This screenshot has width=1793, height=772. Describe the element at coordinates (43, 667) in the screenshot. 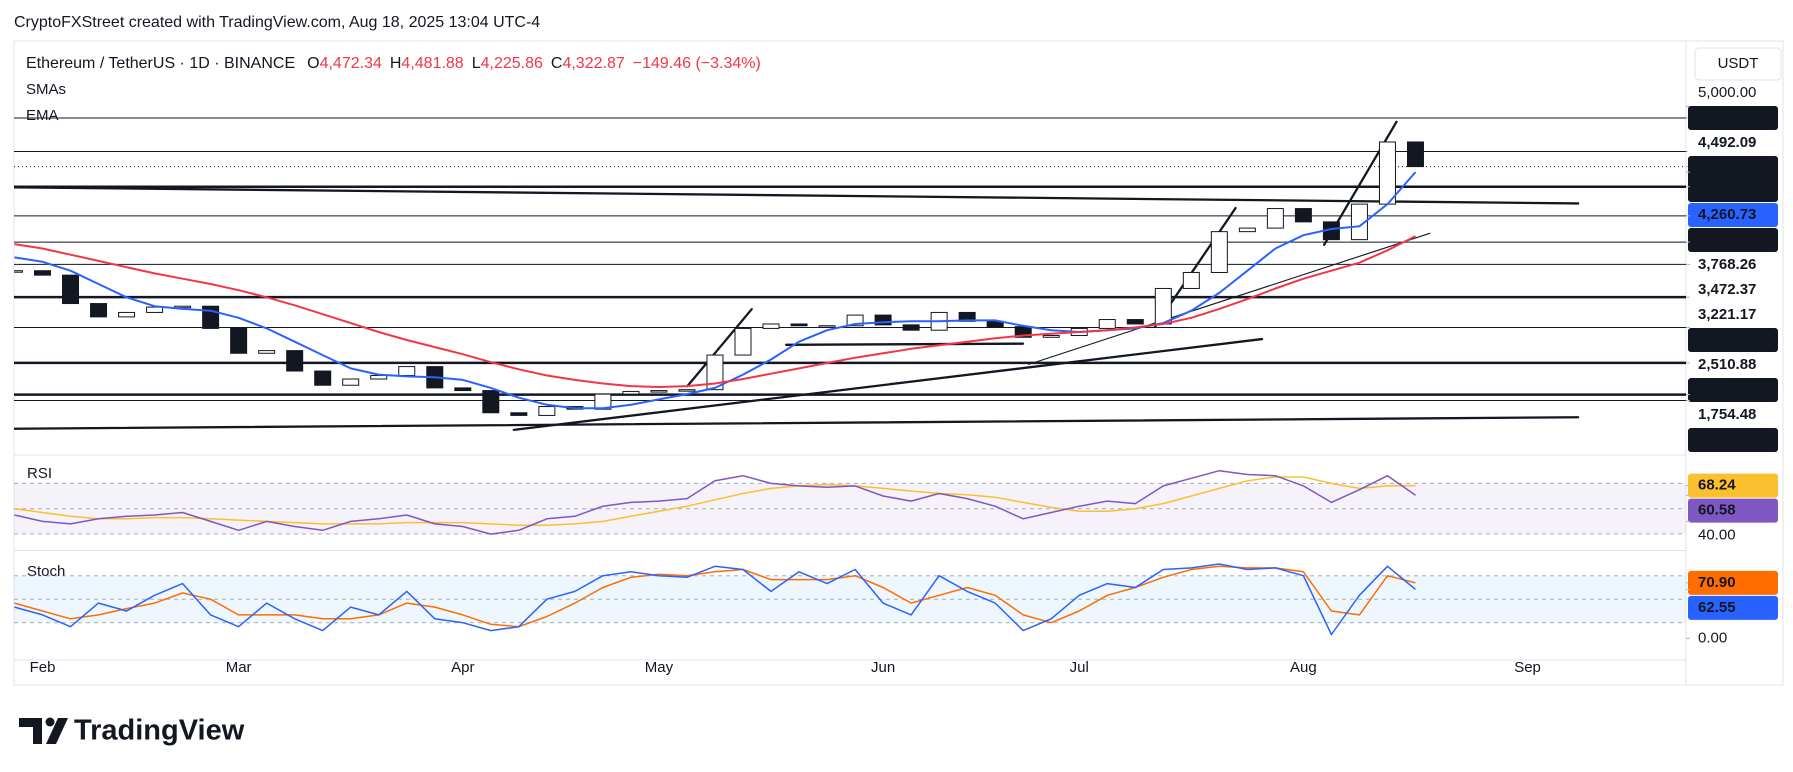

I see `x-tick-label: Feb` at that location.